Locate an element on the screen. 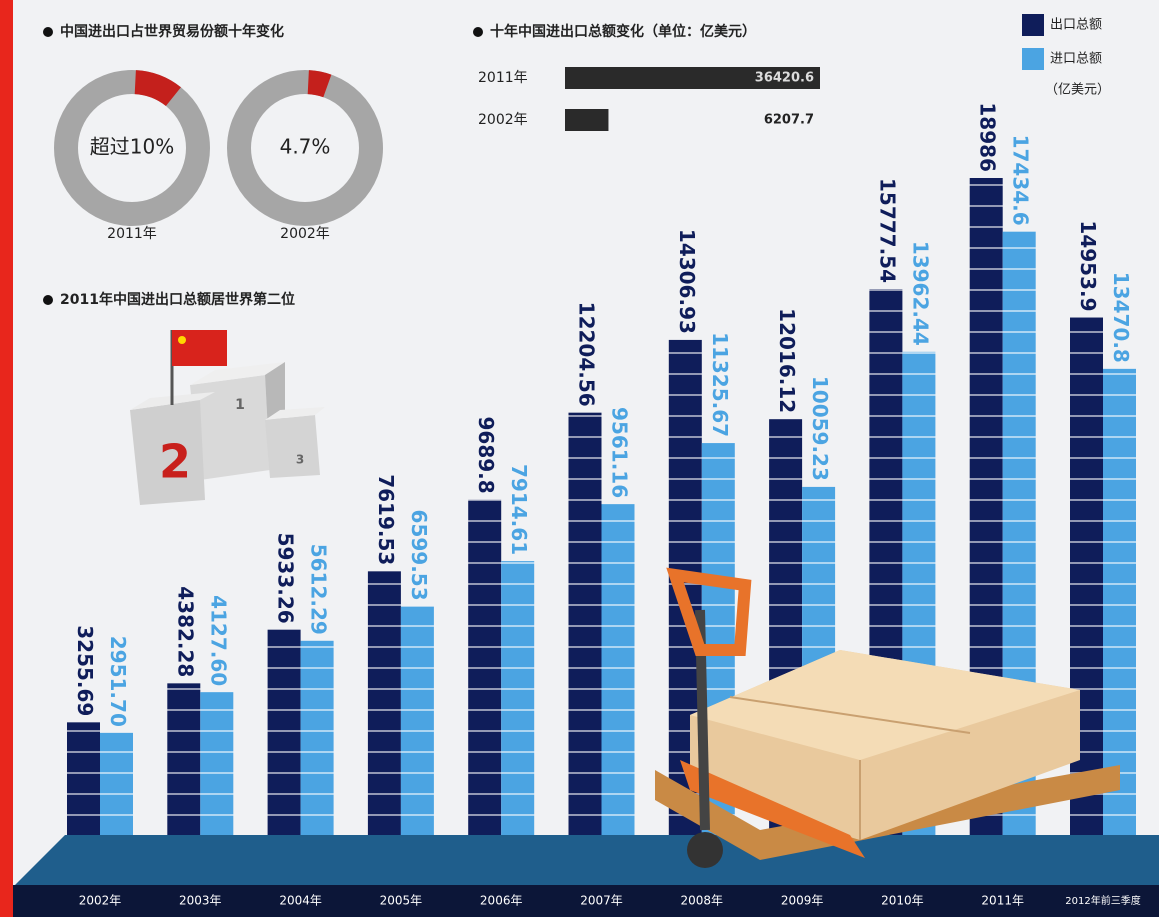 Image resolution: width=1159 pixels, height=917 pixels. bar-value-label: 10059.23 is located at coordinates (820, 428).